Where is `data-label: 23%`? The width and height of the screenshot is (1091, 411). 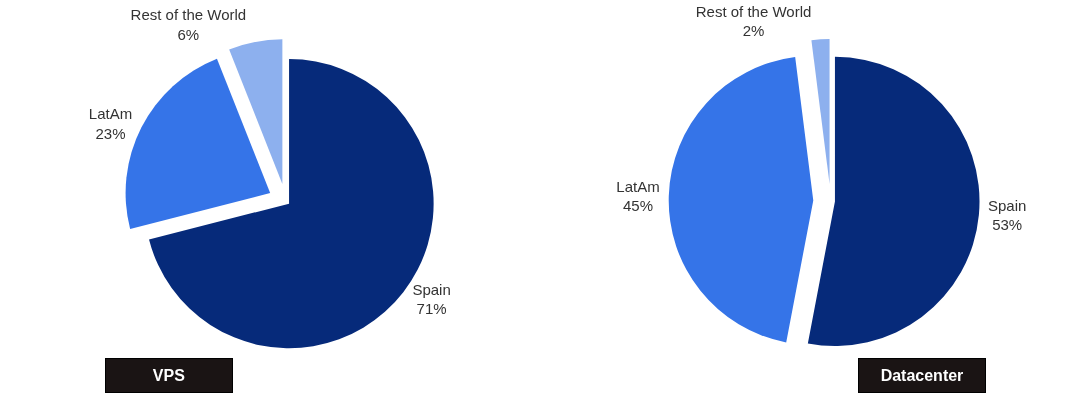 data-label: 23% is located at coordinates (110, 133).